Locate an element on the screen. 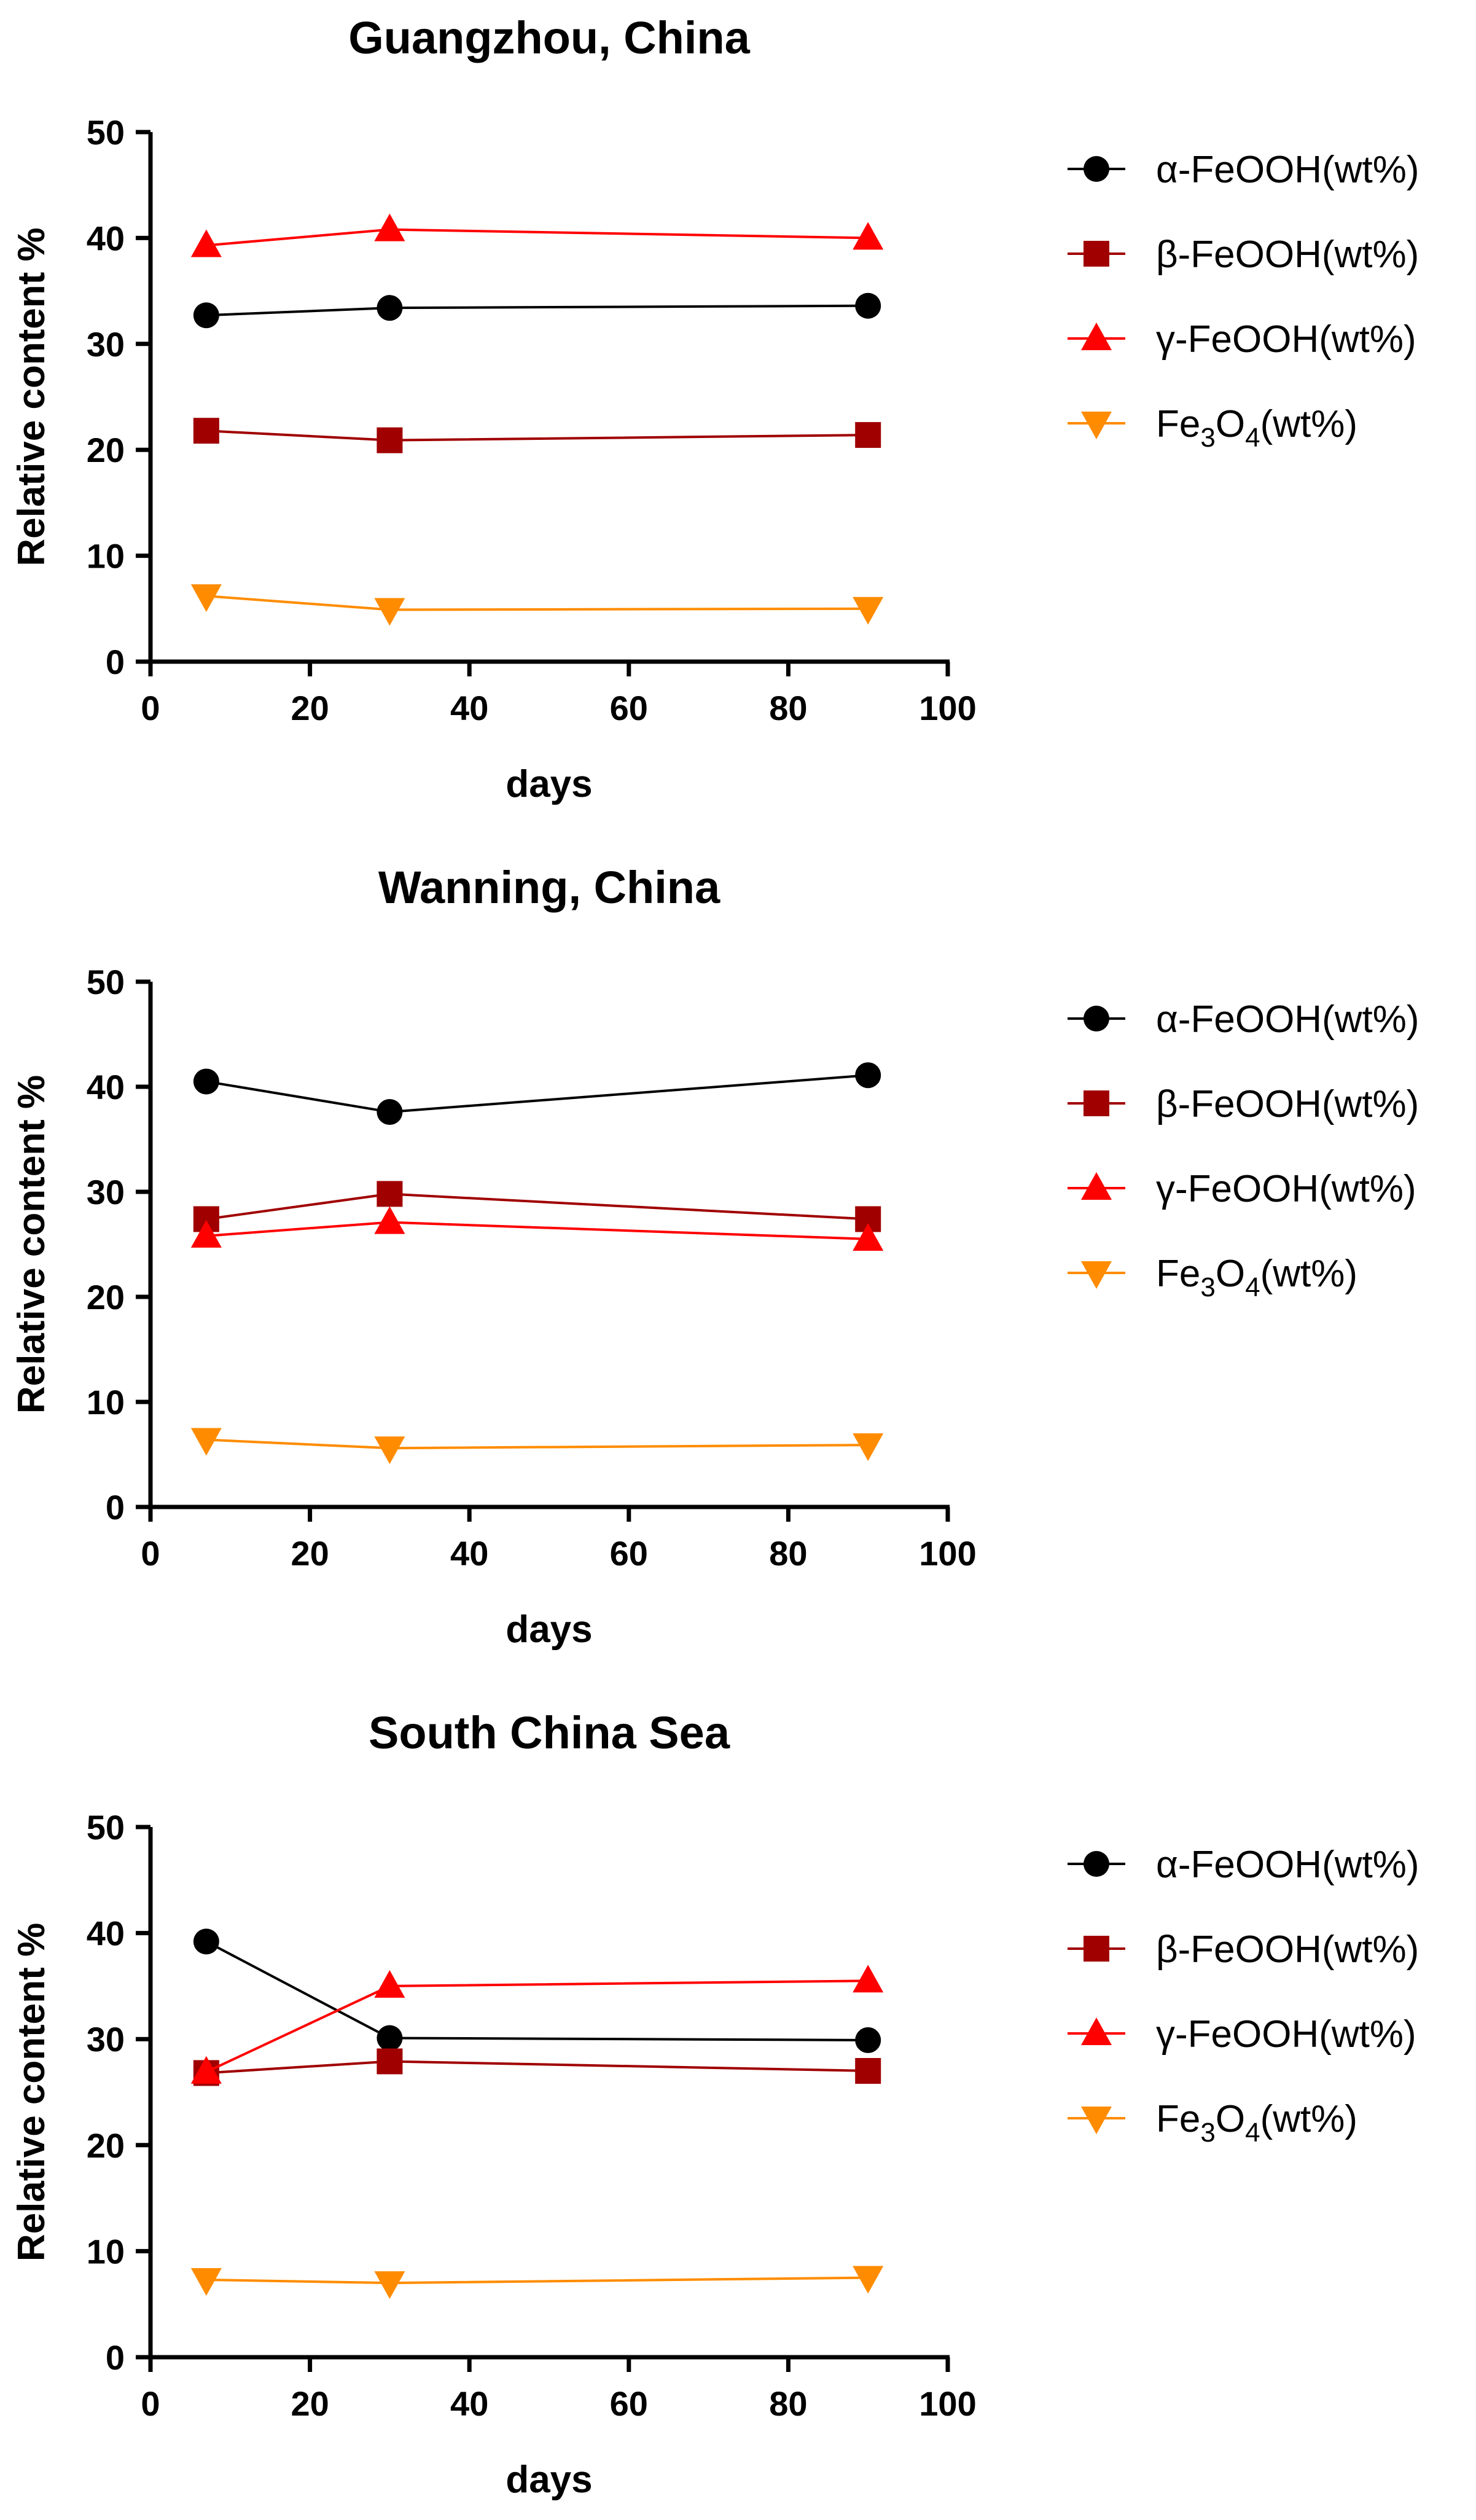 This screenshot has width=1476, height=2520. chart-title: South China Sea is located at coordinates (549, 1732).